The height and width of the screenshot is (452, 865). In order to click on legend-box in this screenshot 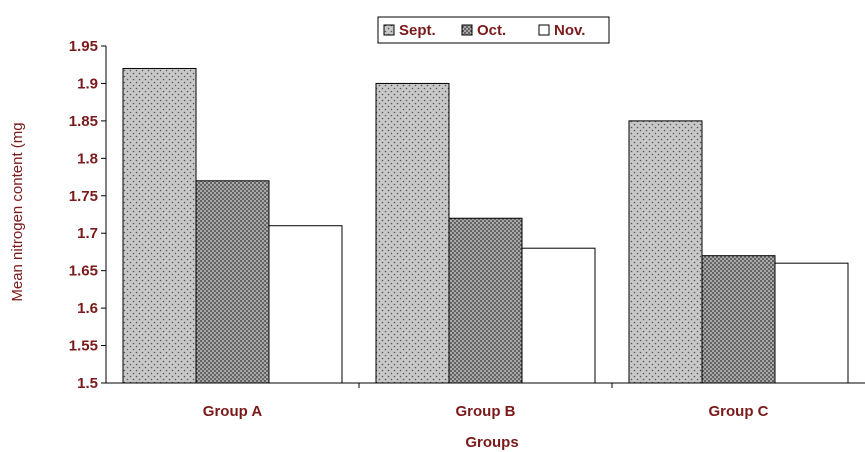, I will do `click(493, 30)`.